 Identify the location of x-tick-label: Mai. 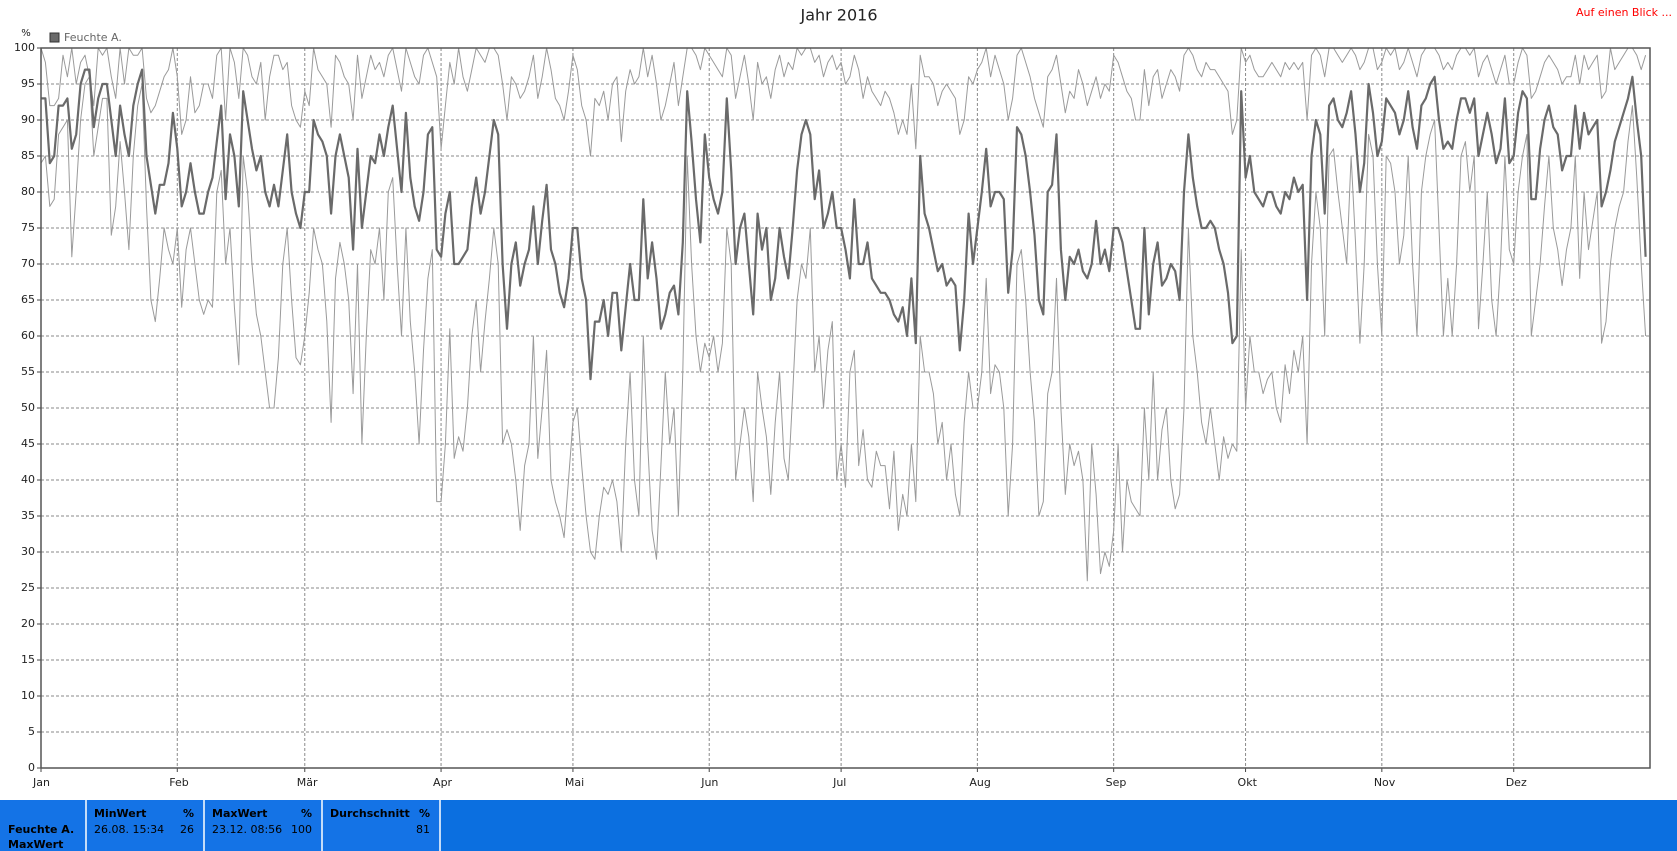
(574, 782).